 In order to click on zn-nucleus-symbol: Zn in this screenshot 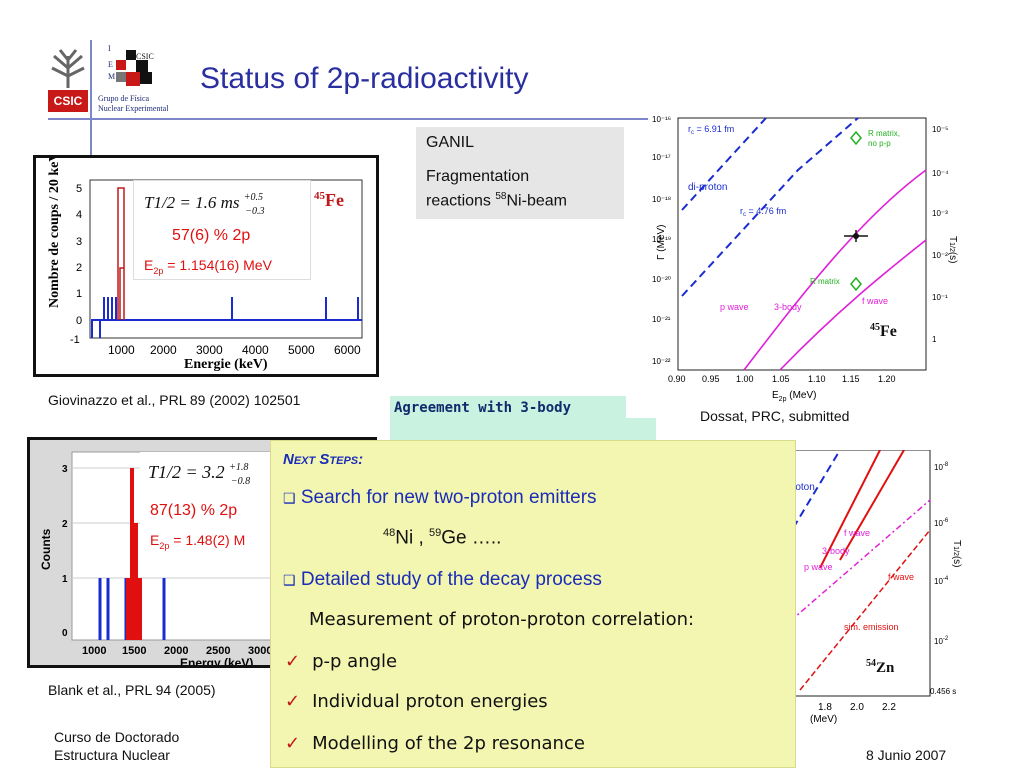, I will do `click(885, 668)`.